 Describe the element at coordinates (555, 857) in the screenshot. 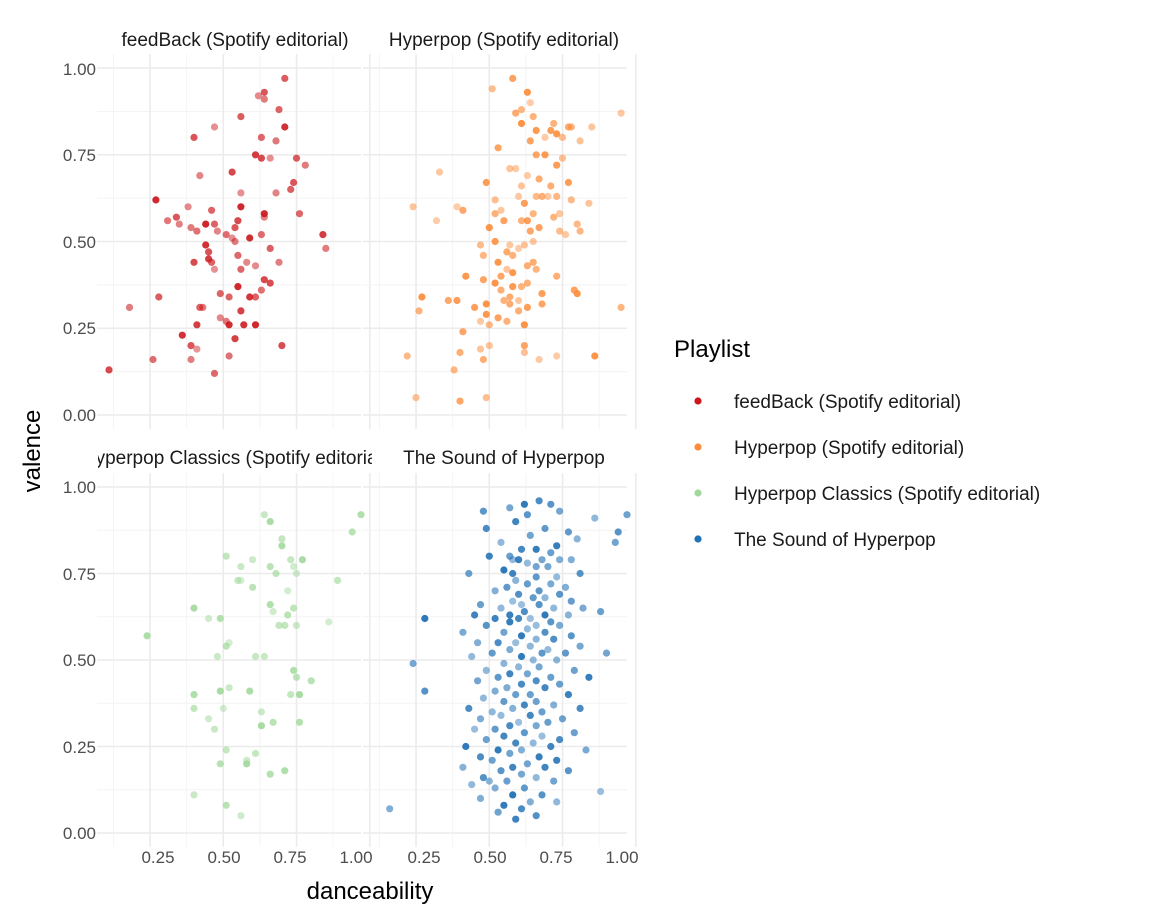

I see `x-tick-label: 0.75` at that location.